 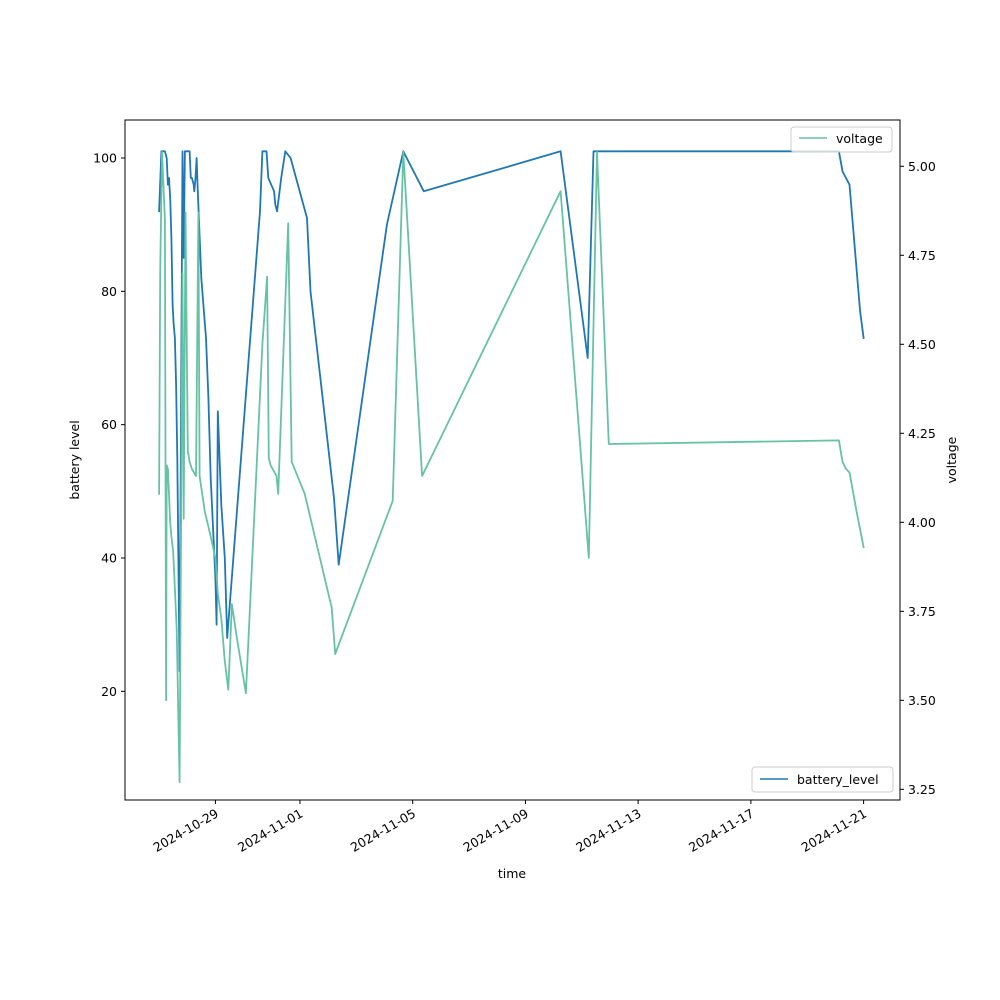 What do you see at coordinates (951, 459) in the screenshot?
I see `y-axis-right-title: voltage` at bounding box center [951, 459].